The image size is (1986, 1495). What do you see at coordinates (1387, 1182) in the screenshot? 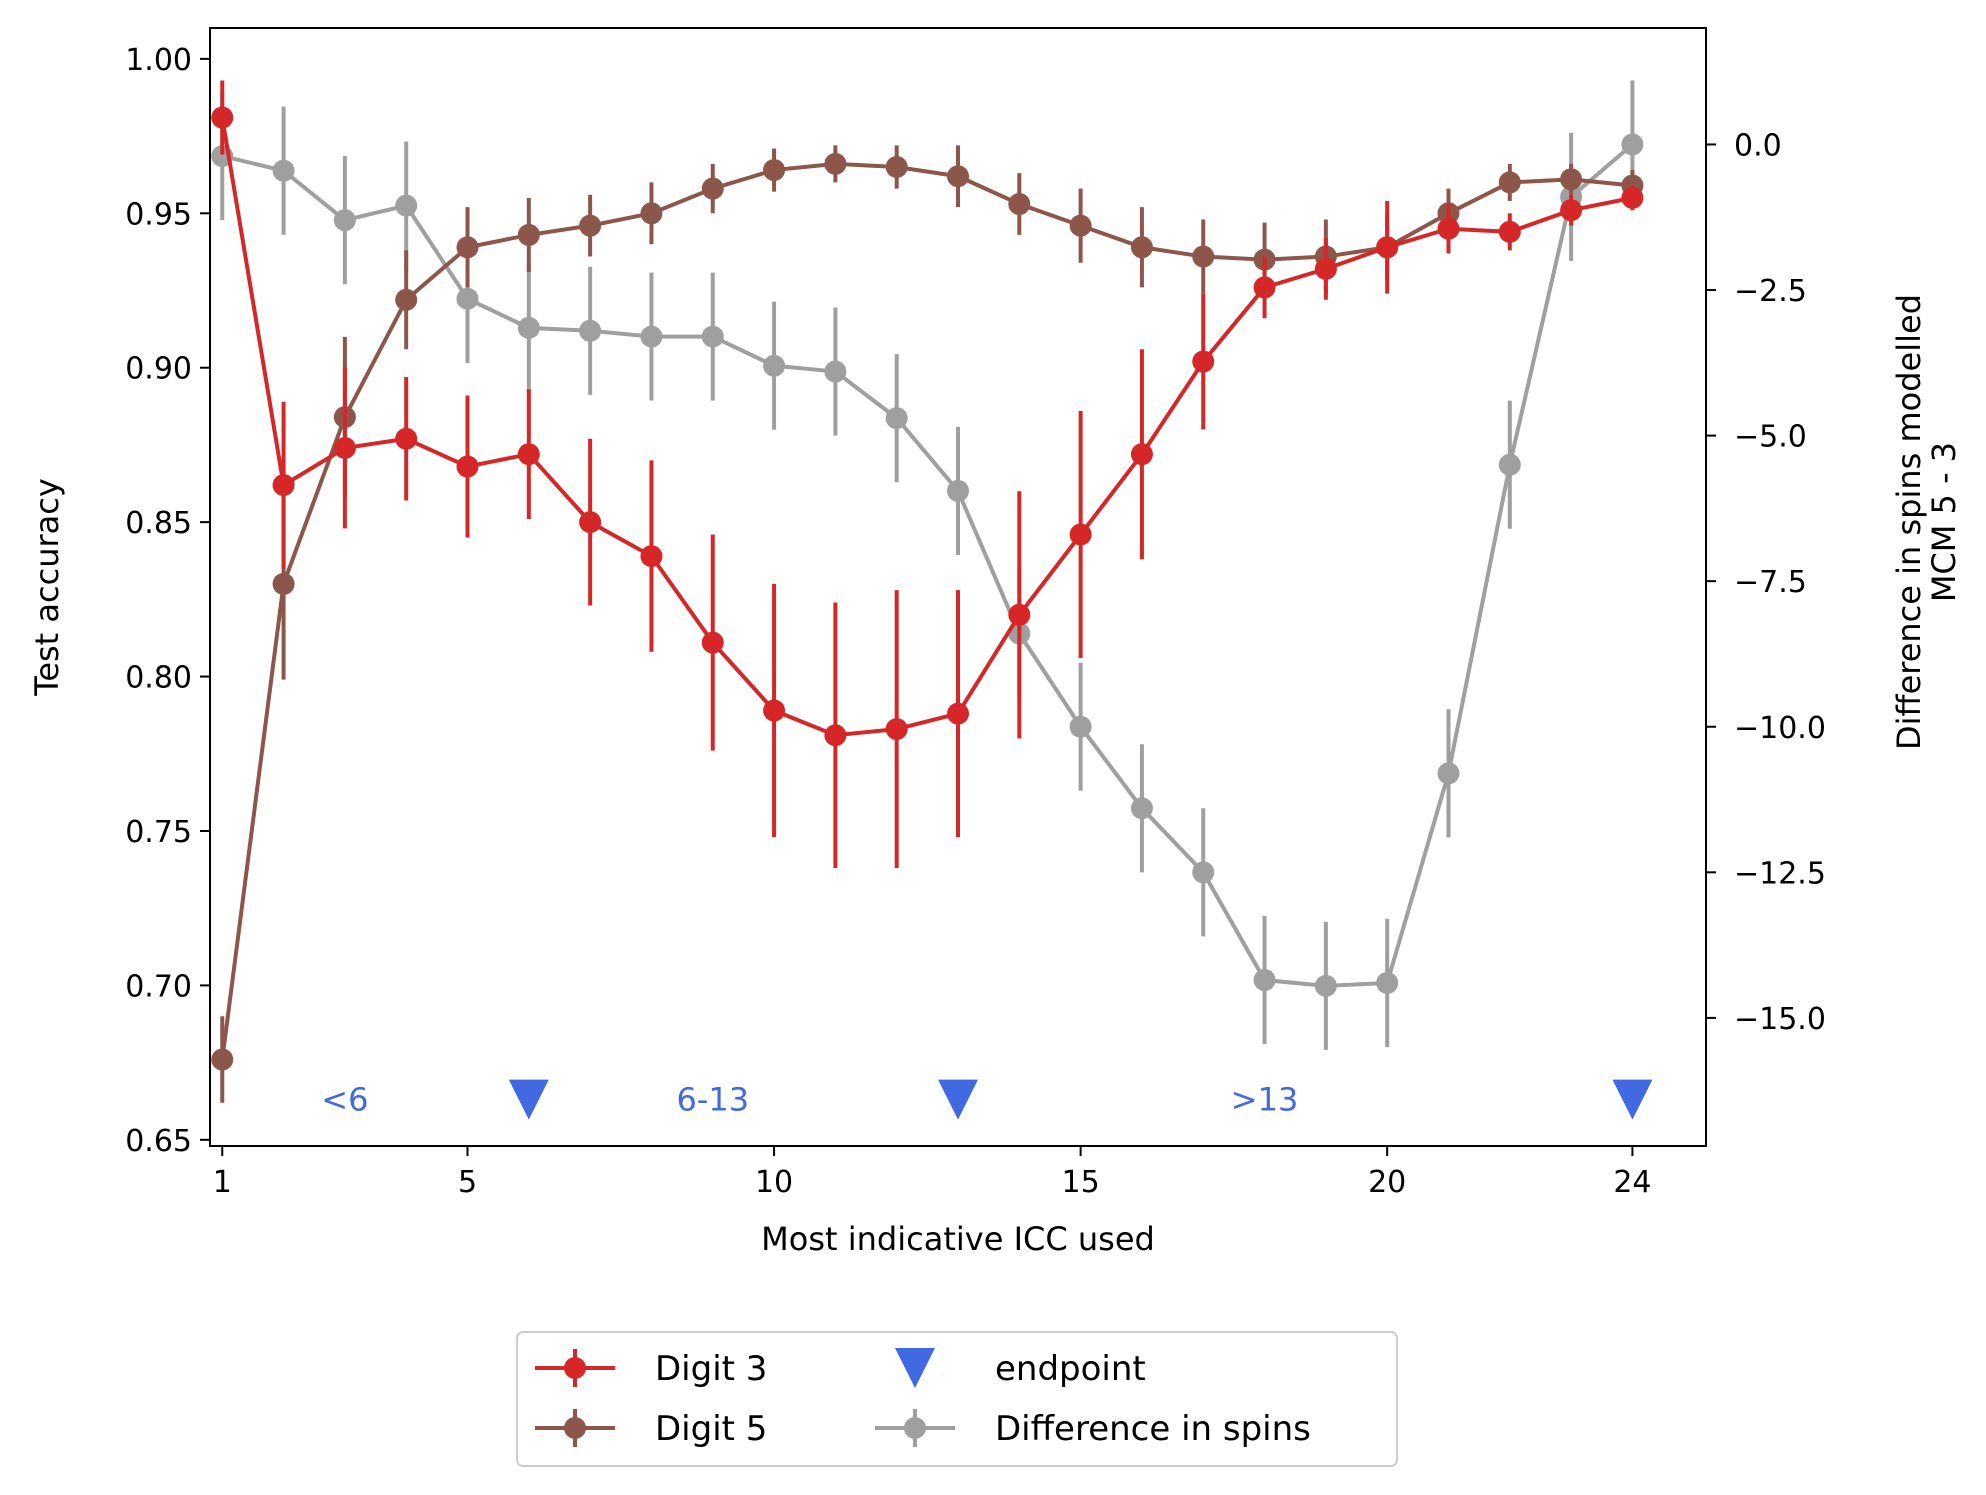
I see `x-tick-label: 20` at bounding box center [1387, 1182].